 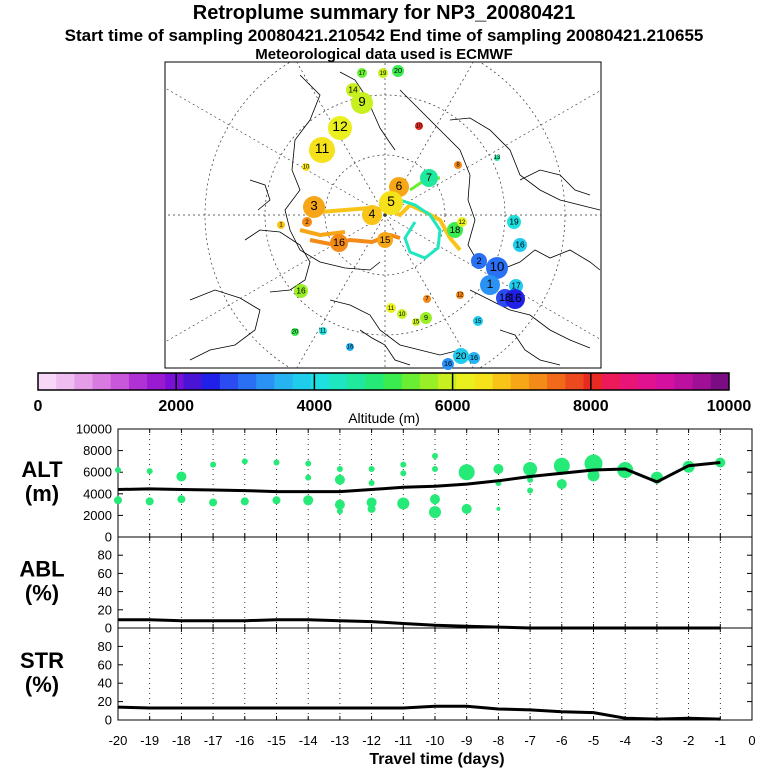 What do you see at coordinates (391, 309) in the screenshot?
I see `plume-day-label: 11` at bounding box center [391, 309].